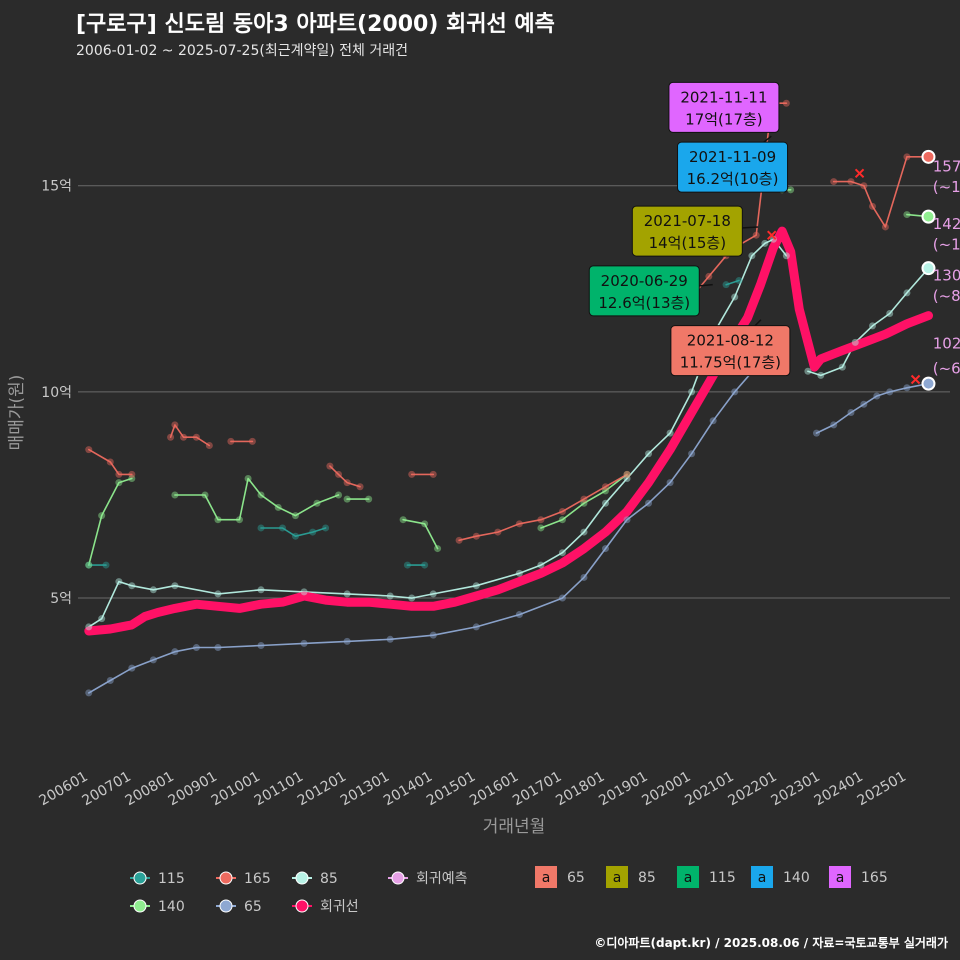  What do you see at coordinates (236, 789) in the screenshot?
I see `x-tick-label: 201001` at bounding box center [236, 789].